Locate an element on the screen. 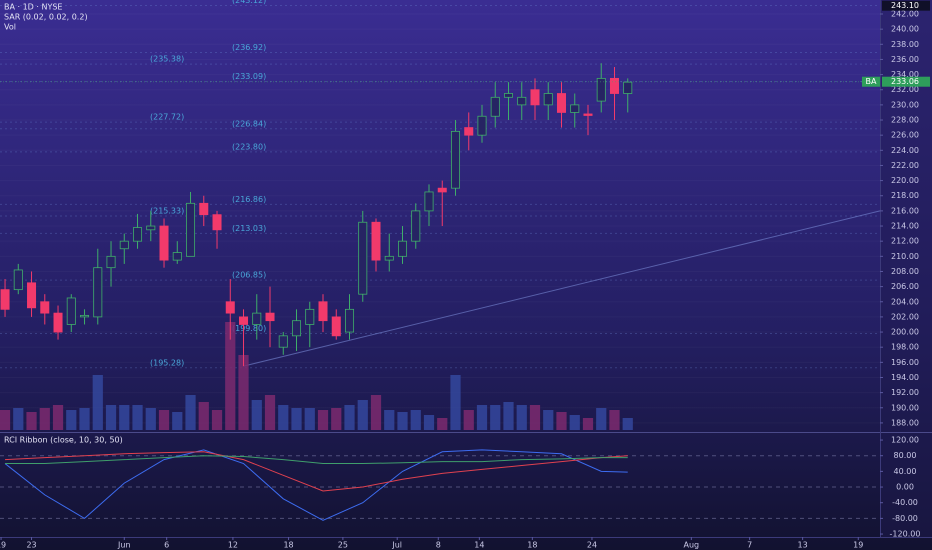  y-tick-label: 236.00 is located at coordinates (905, 59).